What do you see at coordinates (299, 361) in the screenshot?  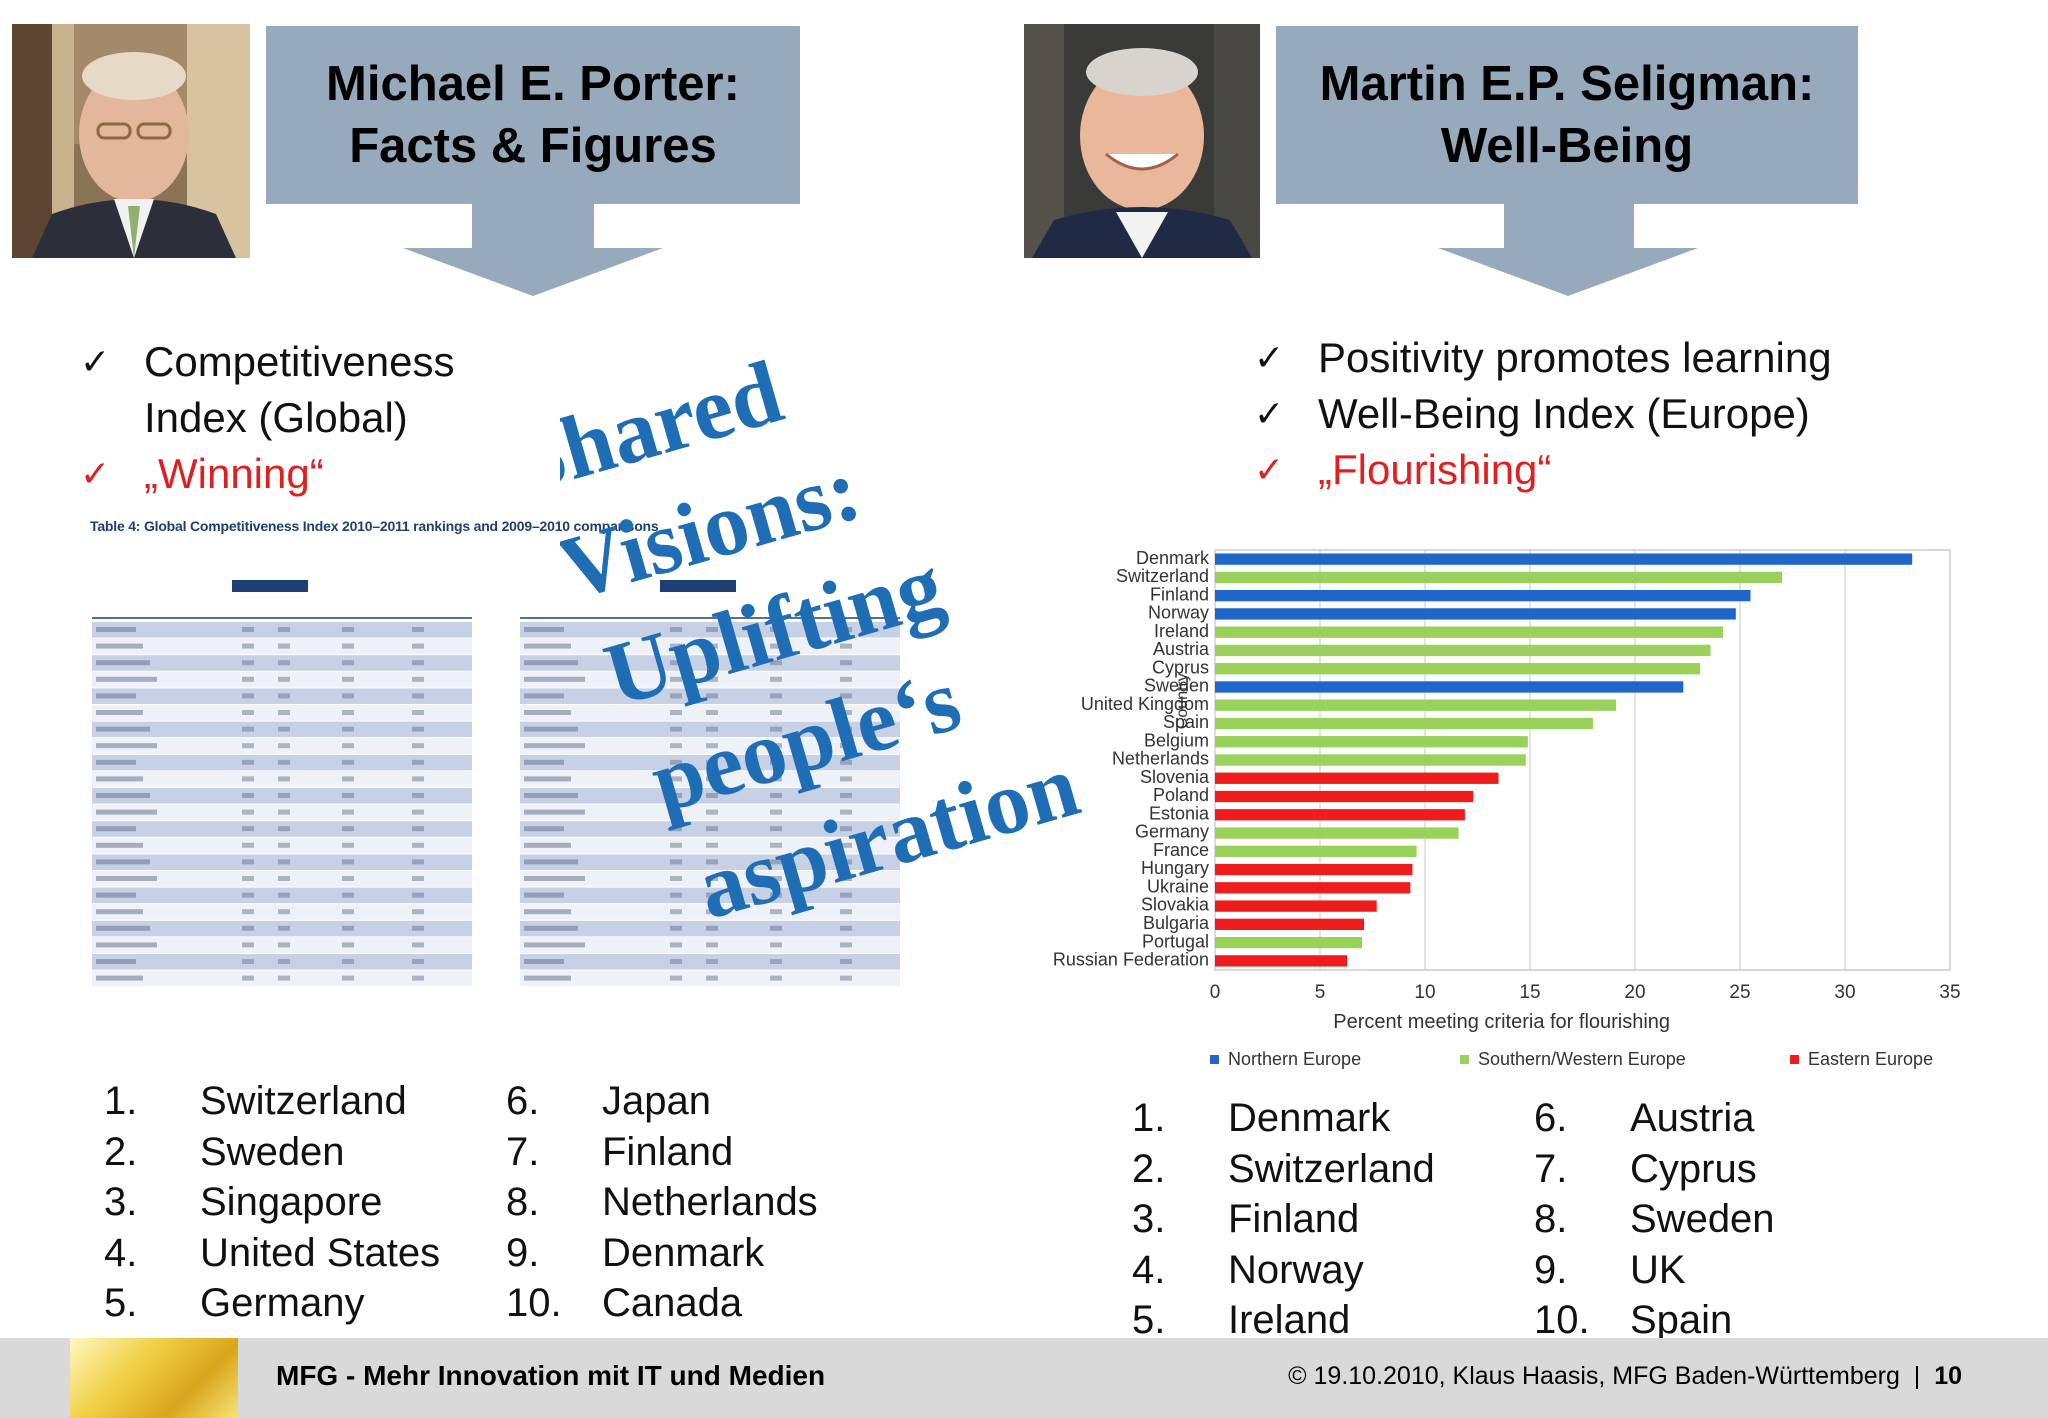 I see `porter-bullet-text-line1: Competitiveness` at bounding box center [299, 361].